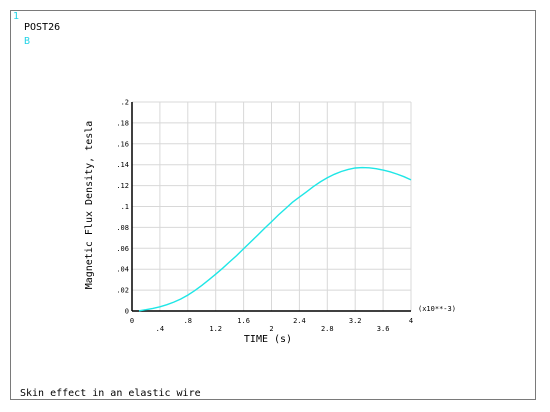 This screenshot has width=550, height=412. What do you see at coordinates (188, 321) in the screenshot?
I see `x-tick-label: .8` at bounding box center [188, 321].